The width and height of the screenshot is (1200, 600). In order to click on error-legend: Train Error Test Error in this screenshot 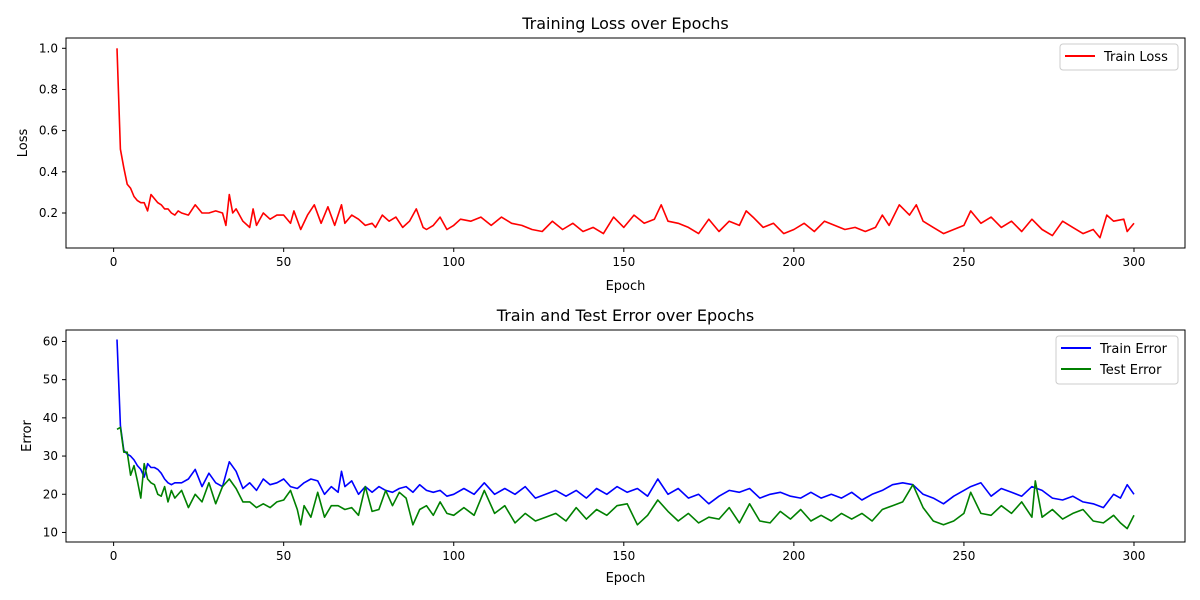, I will do `click(1117, 360)`.